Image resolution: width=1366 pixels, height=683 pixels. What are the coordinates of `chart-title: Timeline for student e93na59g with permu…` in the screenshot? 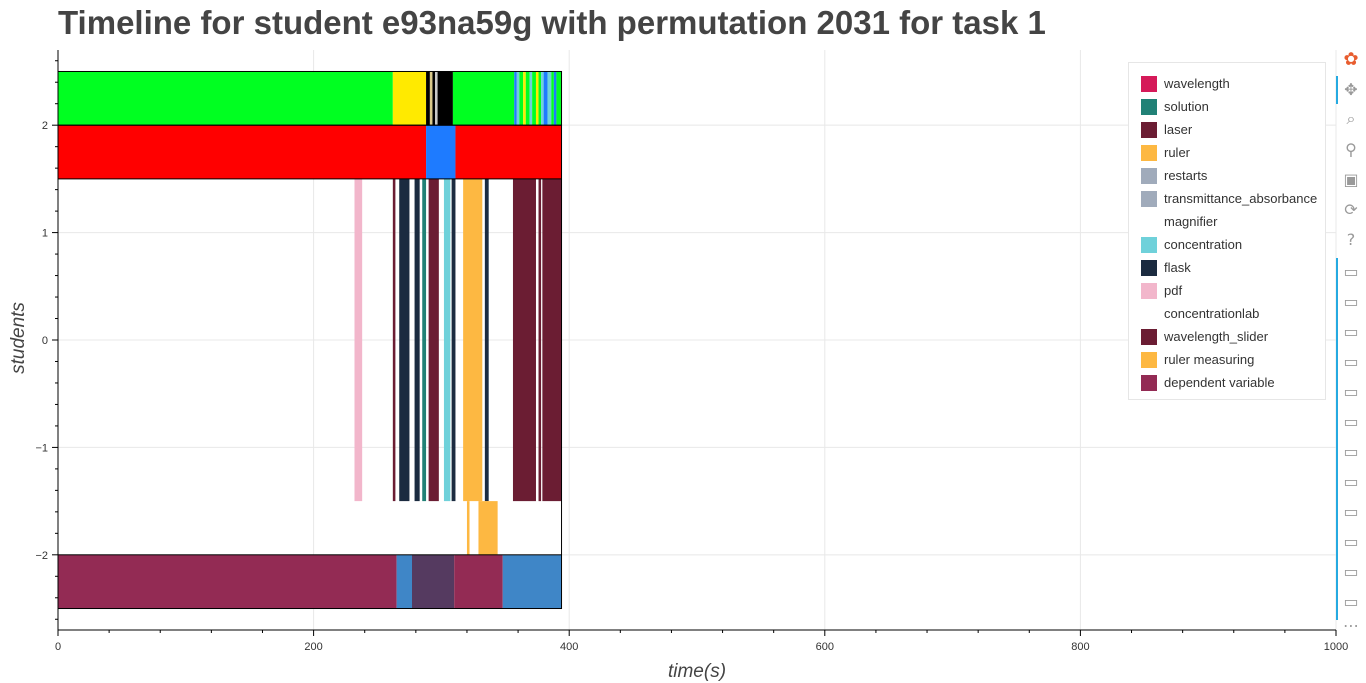 It's located at (552, 22).